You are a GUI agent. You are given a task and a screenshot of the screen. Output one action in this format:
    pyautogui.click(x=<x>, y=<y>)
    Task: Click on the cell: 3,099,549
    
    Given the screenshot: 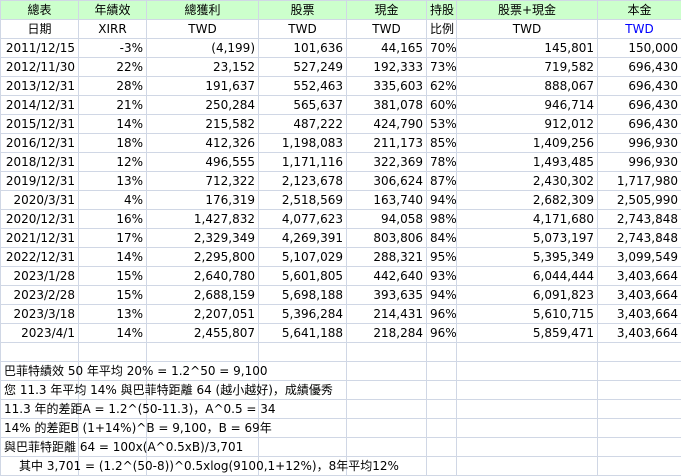 What is the action you would take?
    pyautogui.click(x=639, y=257)
    